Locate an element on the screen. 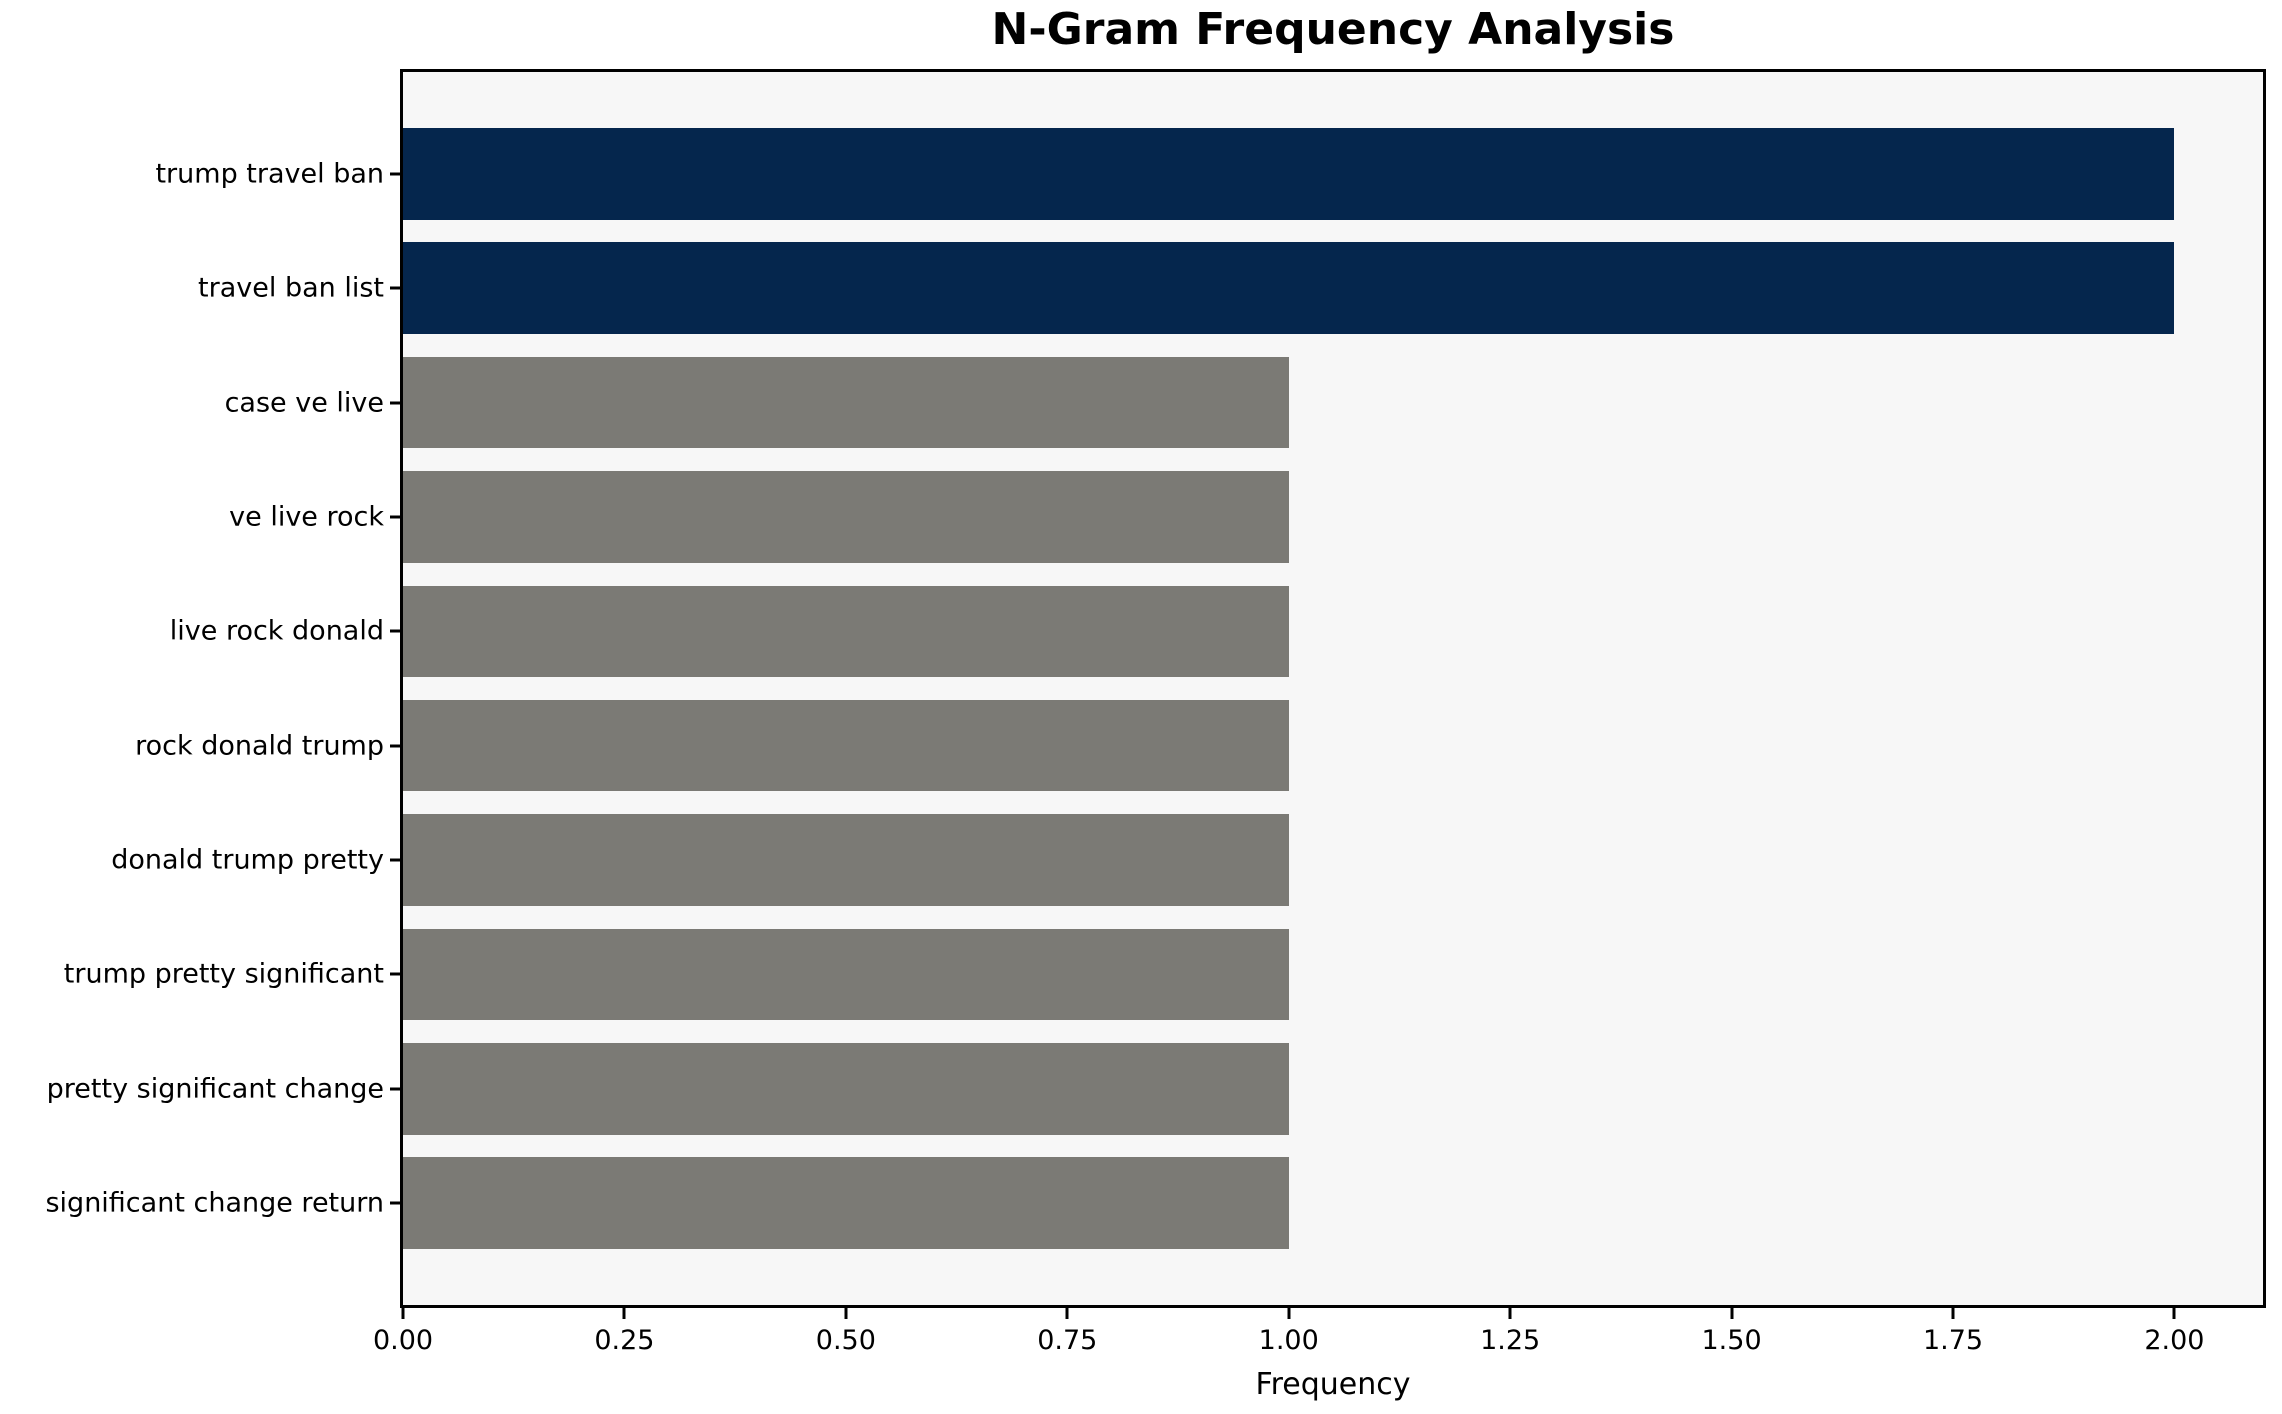  x-tick-label: 1.50 is located at coordinates (1731, 1340).